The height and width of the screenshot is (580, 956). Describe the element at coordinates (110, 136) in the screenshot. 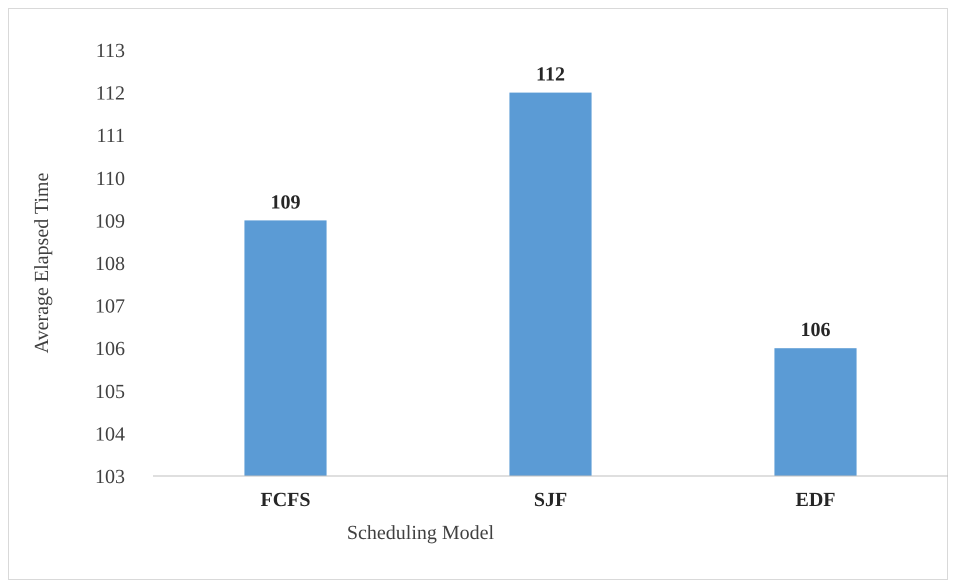

I see `y-tick-label: 111` at that location.